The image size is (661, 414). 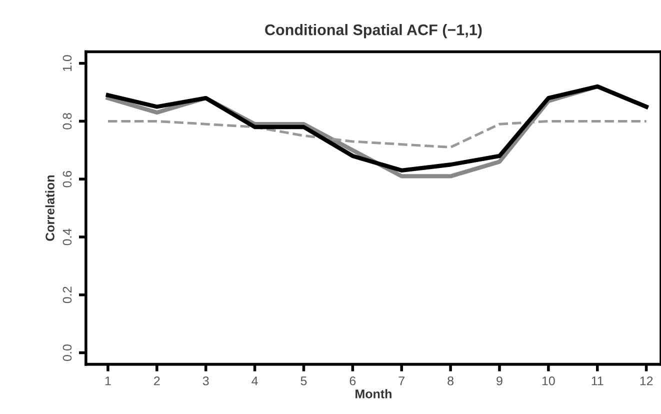 What do you see at coordinates (374, 393) in the screenshot?
I see `x-axis-title: Month` at bounding box center [374, 393].